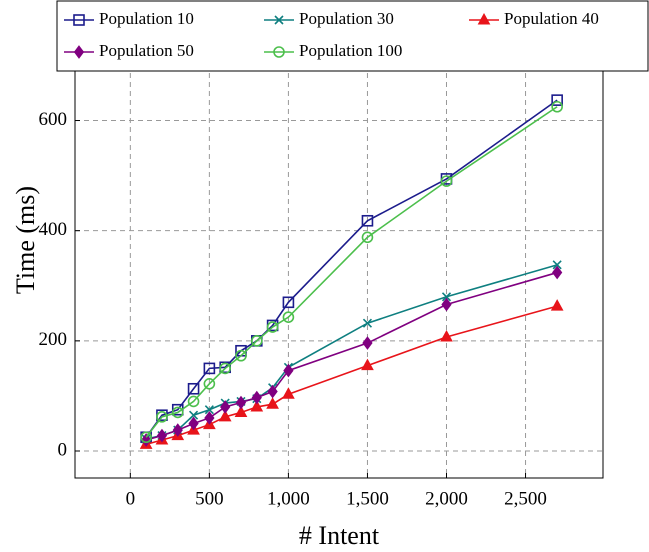 Image resolution: width=649 pixels, height=552 pixels. I want to click on x-tick-label: 2,000, so click(446, 498).